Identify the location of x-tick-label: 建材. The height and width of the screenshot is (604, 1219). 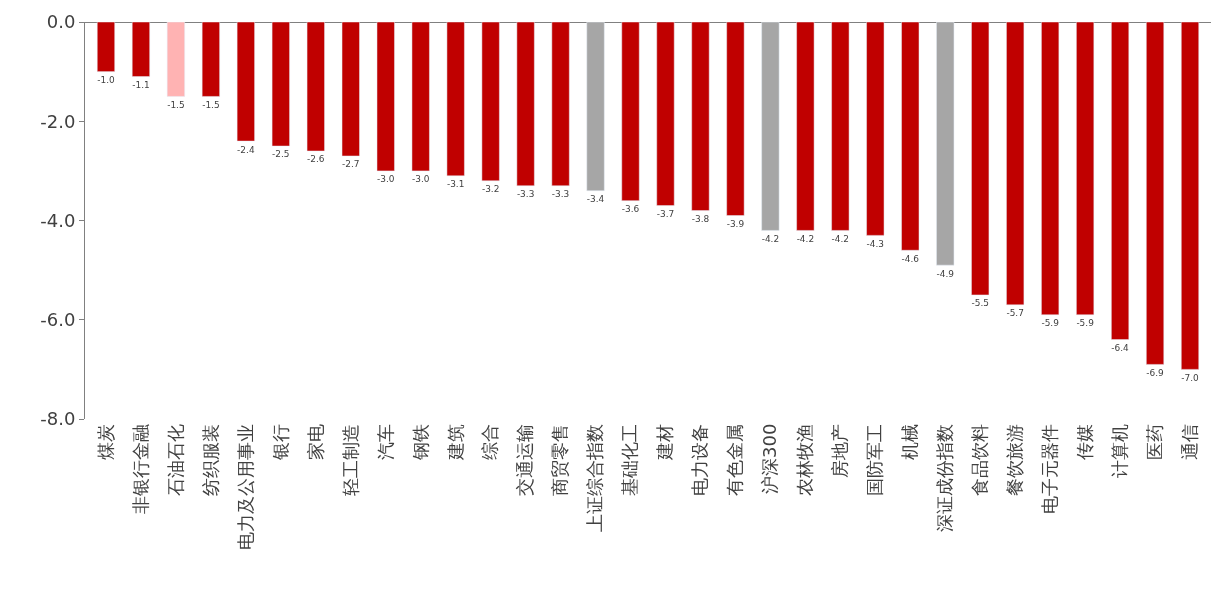
(665, 442).